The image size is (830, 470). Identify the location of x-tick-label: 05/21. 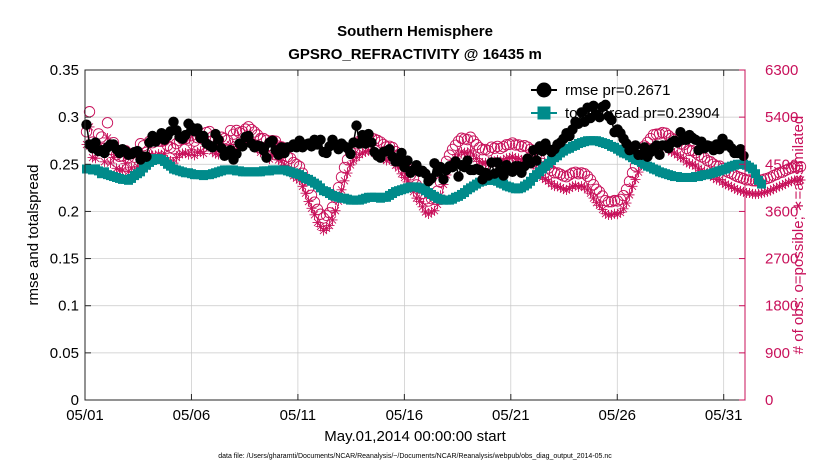
(511, 415).